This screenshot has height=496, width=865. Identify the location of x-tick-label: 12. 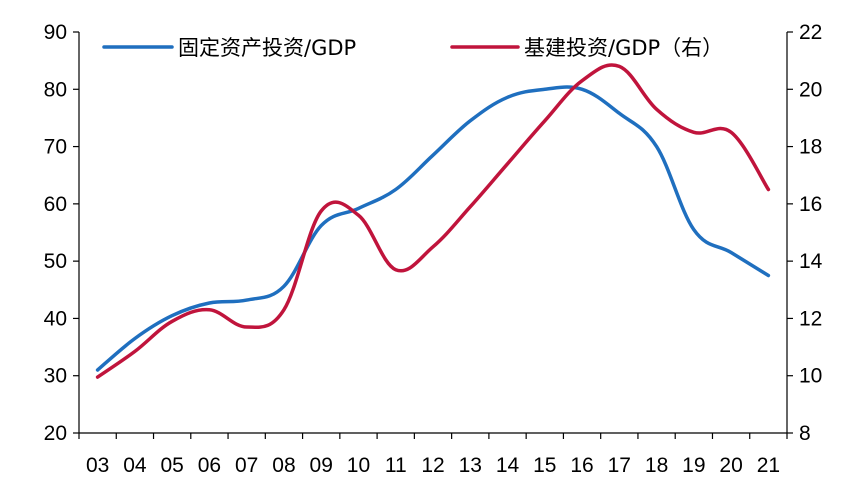
(432, 465).